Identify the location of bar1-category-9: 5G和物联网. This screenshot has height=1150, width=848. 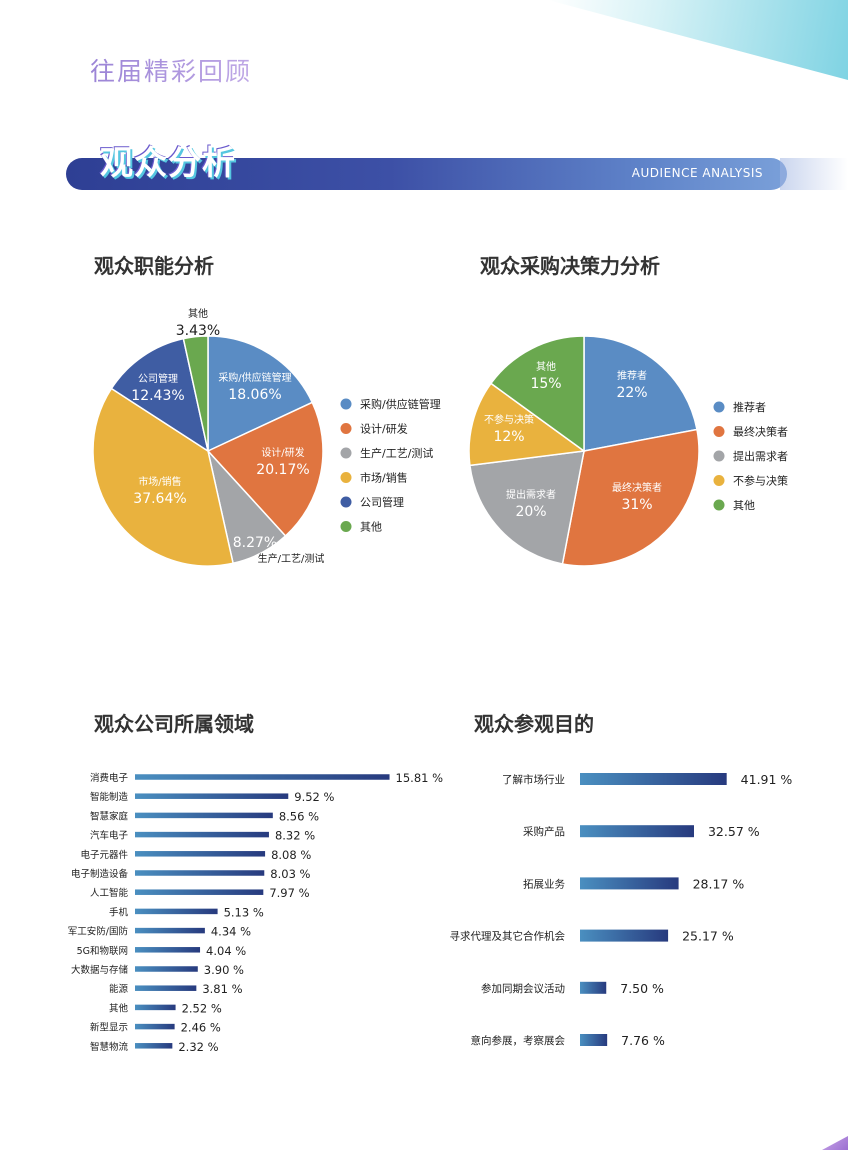
(102, 951).